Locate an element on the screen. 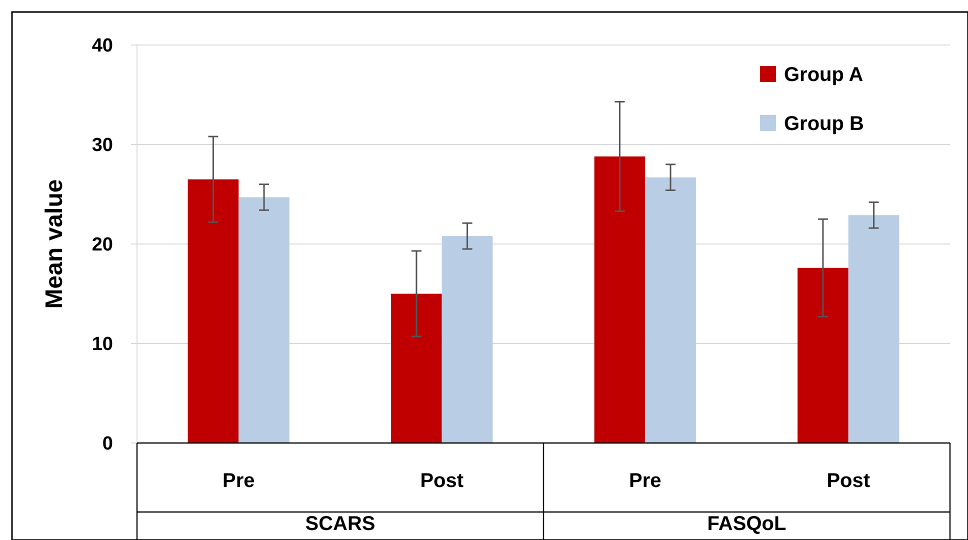  y-tick-label: 10 is located at coordinates (102, 345).